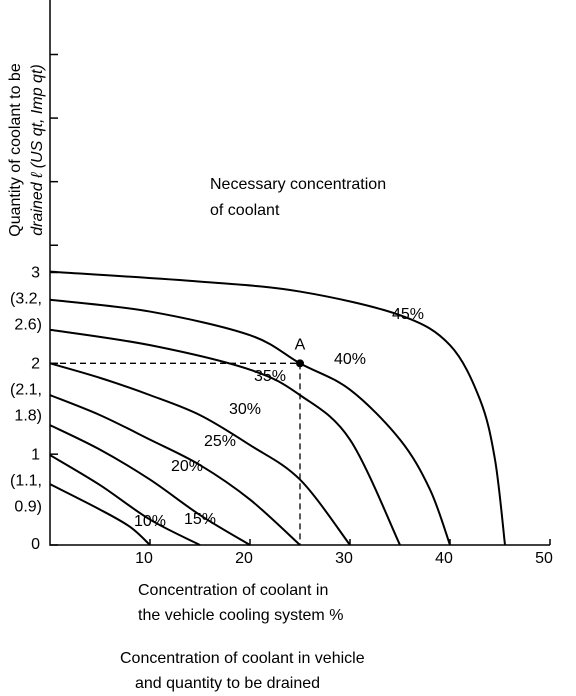 Image resolution: width=576 pixels, height=696 pixels. I want to click on y-axis-label: drained ℓ (US qt, Imp qt), so click(37, 149).